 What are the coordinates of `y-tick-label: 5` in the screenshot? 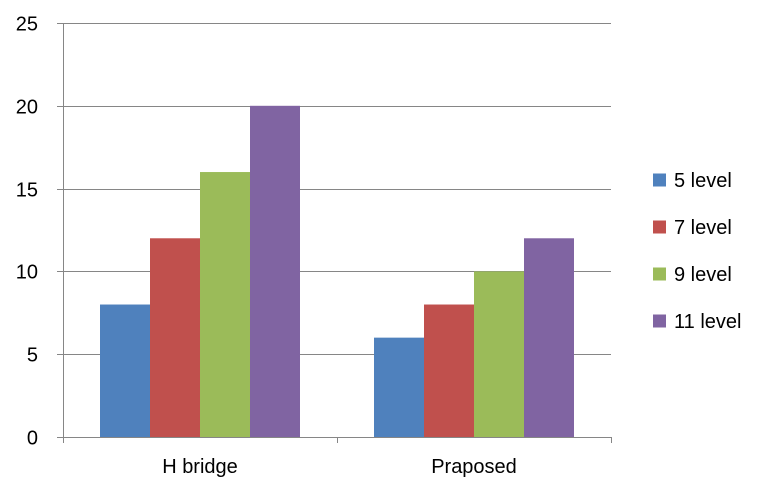 It's located at (32, 356).